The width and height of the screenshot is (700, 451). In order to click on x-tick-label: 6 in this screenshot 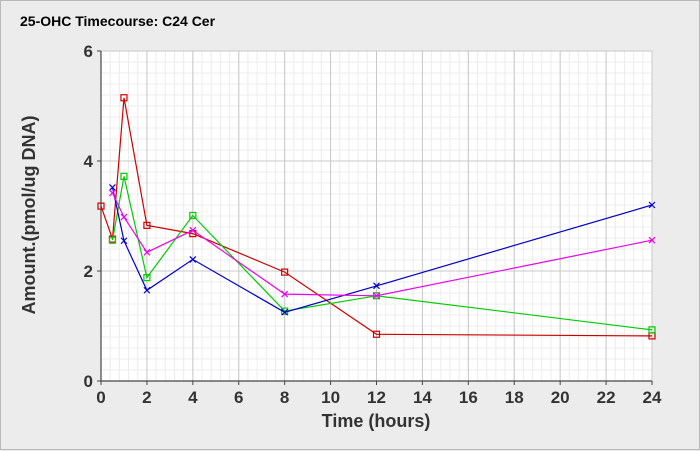, I will do `click(238, 397)`.